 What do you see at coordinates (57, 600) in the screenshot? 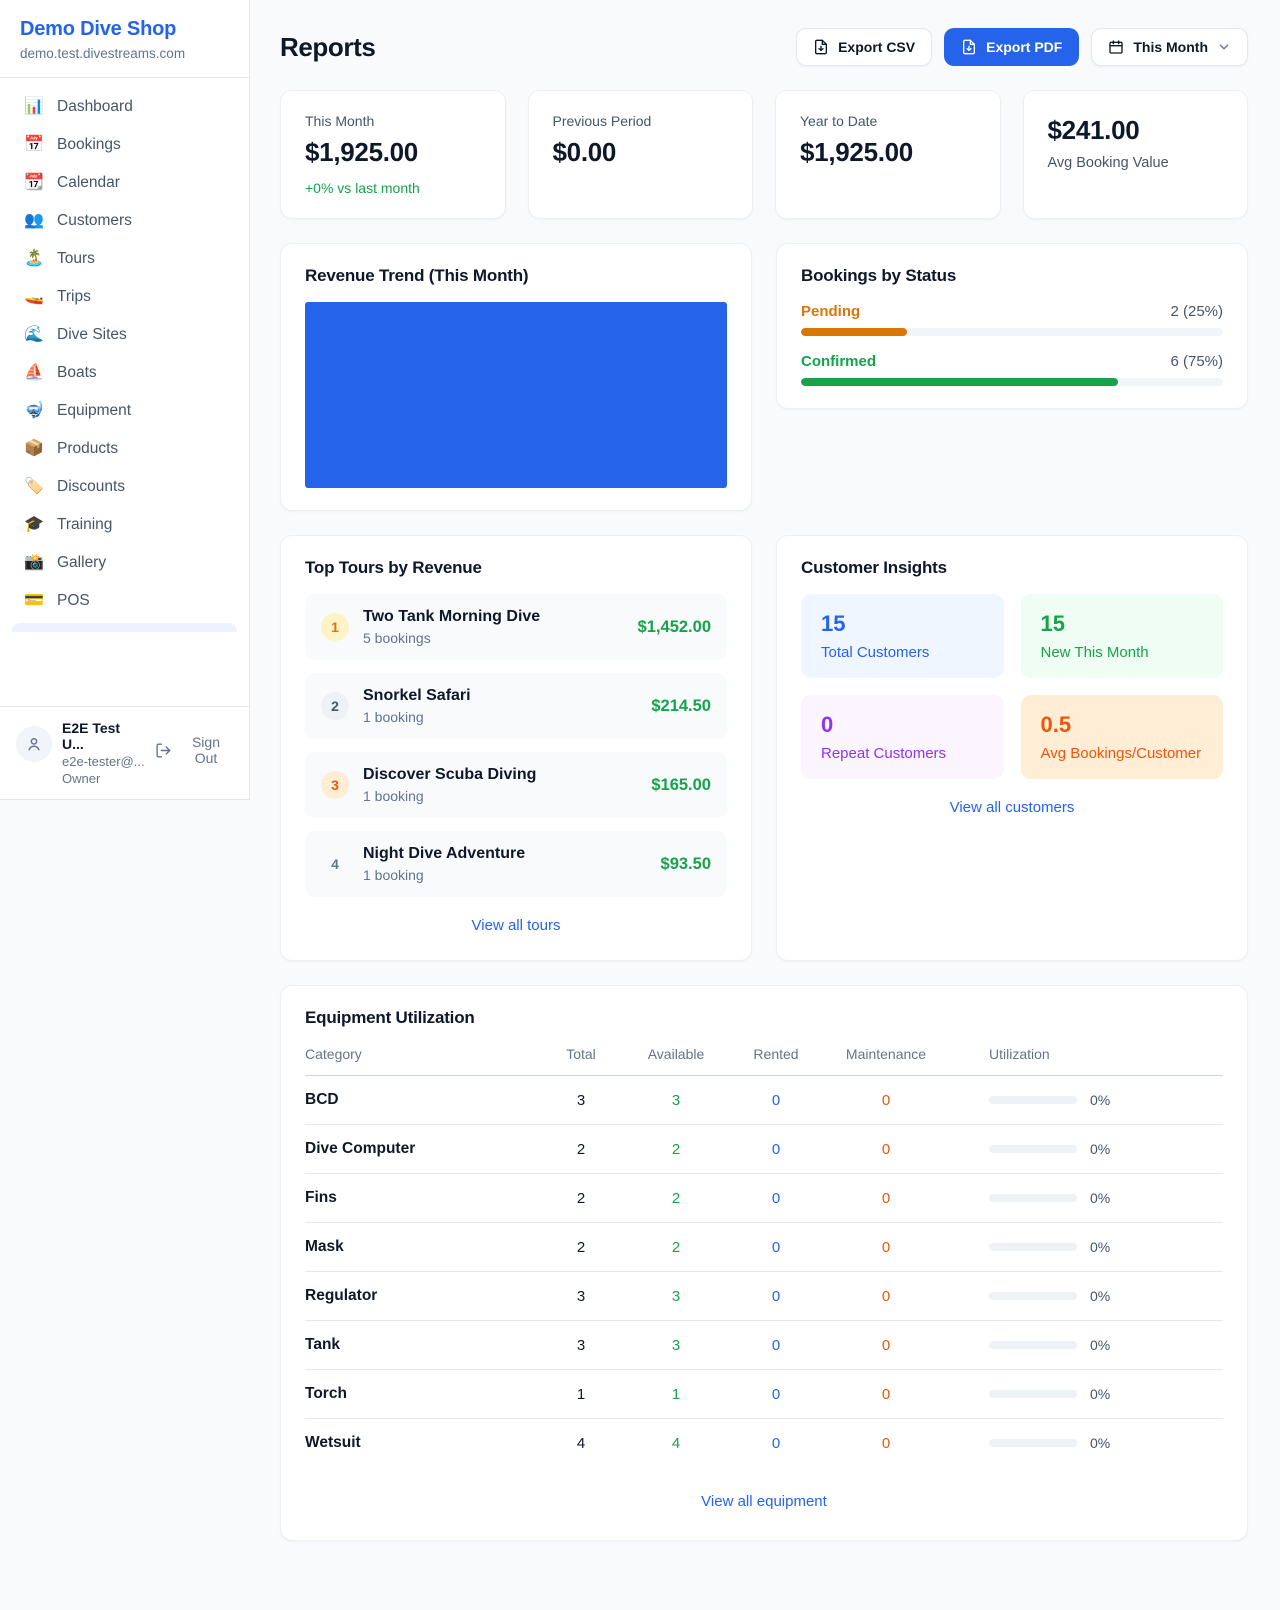
I see `sidebar-item-pos: 💳 POS` at bounding box center [57, 600].